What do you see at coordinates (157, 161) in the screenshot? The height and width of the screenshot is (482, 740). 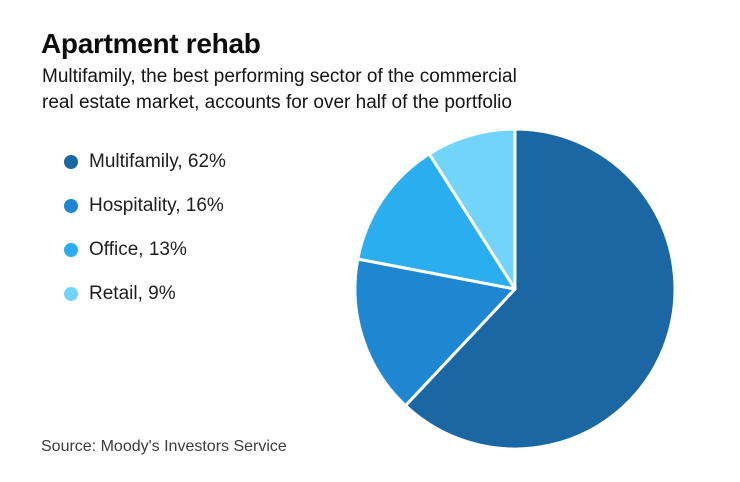 I see `legend-label-multifamily: Multifamily, 62%` at bounding box center [157, 161].